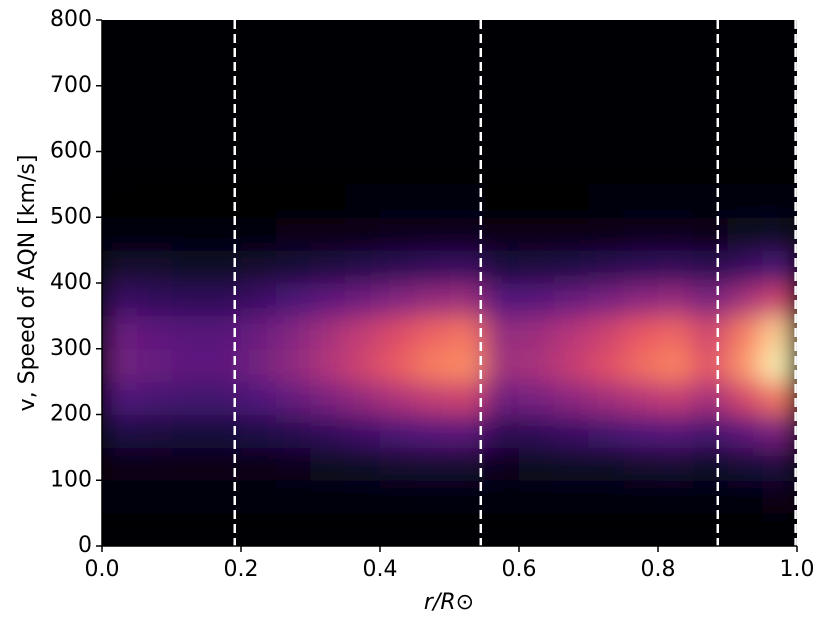  What do you see at coordinates (27, 283) in the screenshot?
I see `y-axis-label: v, Speed of AQN [km/s]` at bounding box center [27, 283].